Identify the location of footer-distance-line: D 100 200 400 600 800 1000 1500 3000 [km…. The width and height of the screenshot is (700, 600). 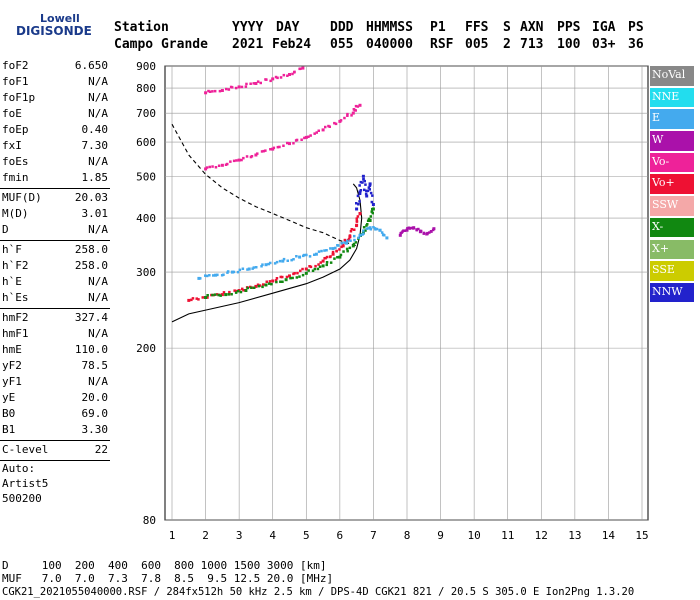
(164, 565).